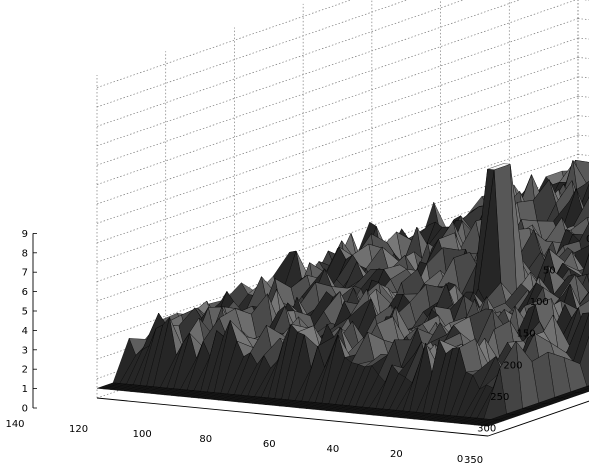  What do you see at coordinates (396, 454) in the screenshot?
I see `y-tick-label: 20` at bounding box center [396, 454].